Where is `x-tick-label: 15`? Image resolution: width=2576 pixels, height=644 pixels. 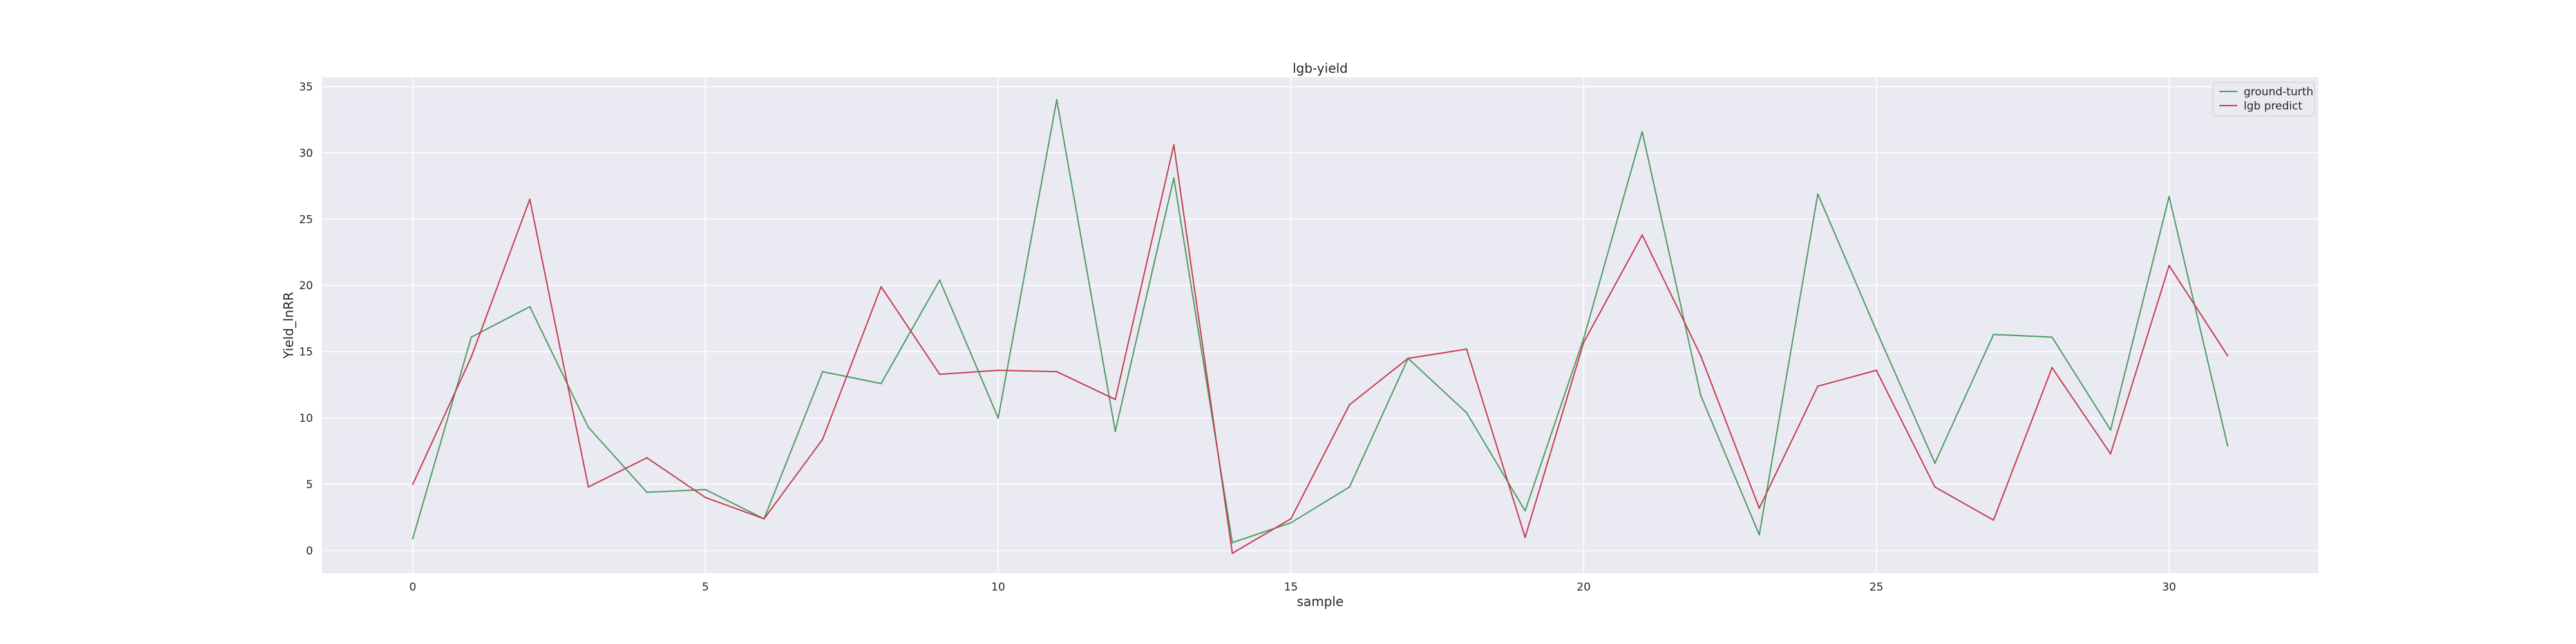
x-tick-label: 15 is located at coordinates (1291, 587).